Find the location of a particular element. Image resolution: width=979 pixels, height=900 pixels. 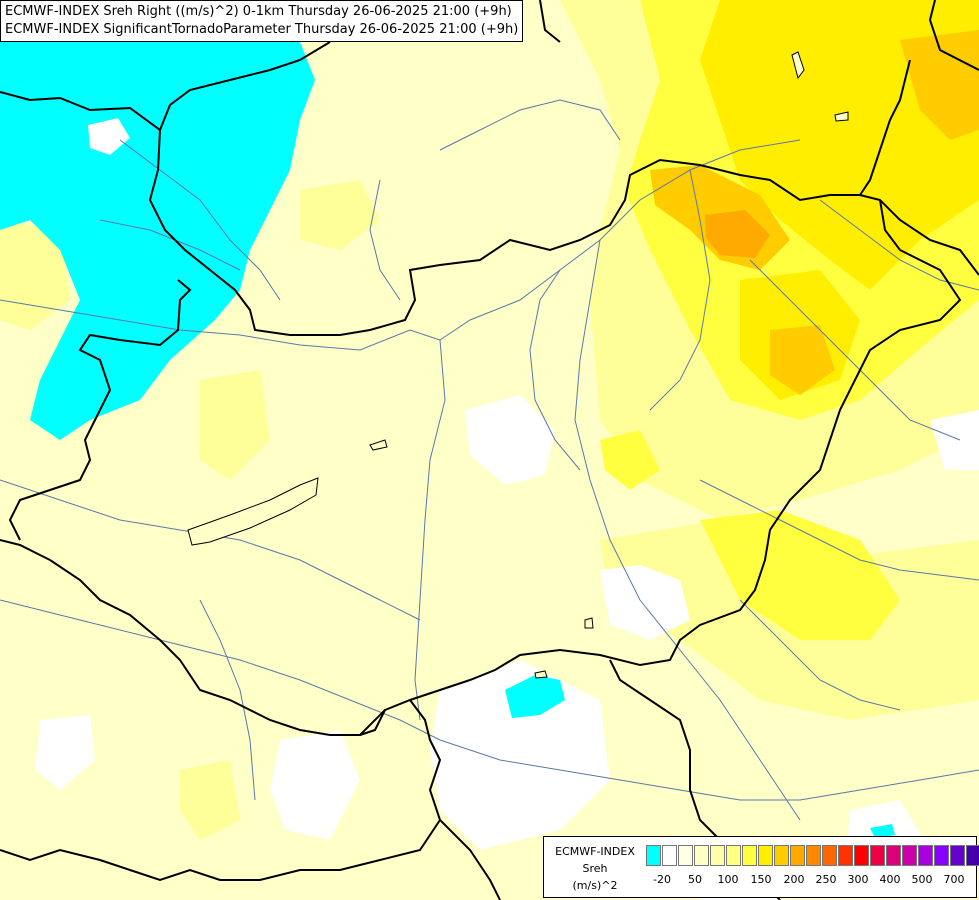

legend-tick-label: 50 is located at coordinates (695, 879).